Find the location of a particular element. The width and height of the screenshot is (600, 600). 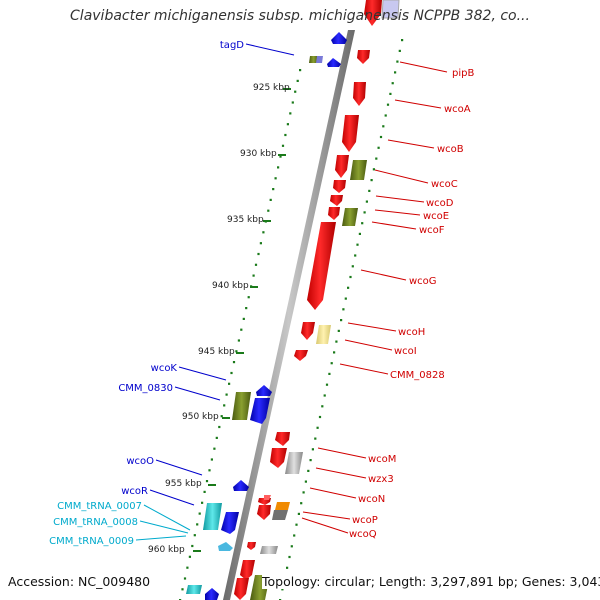

gene-label-wcoA: wcoA is located at coordinates (457, 109).